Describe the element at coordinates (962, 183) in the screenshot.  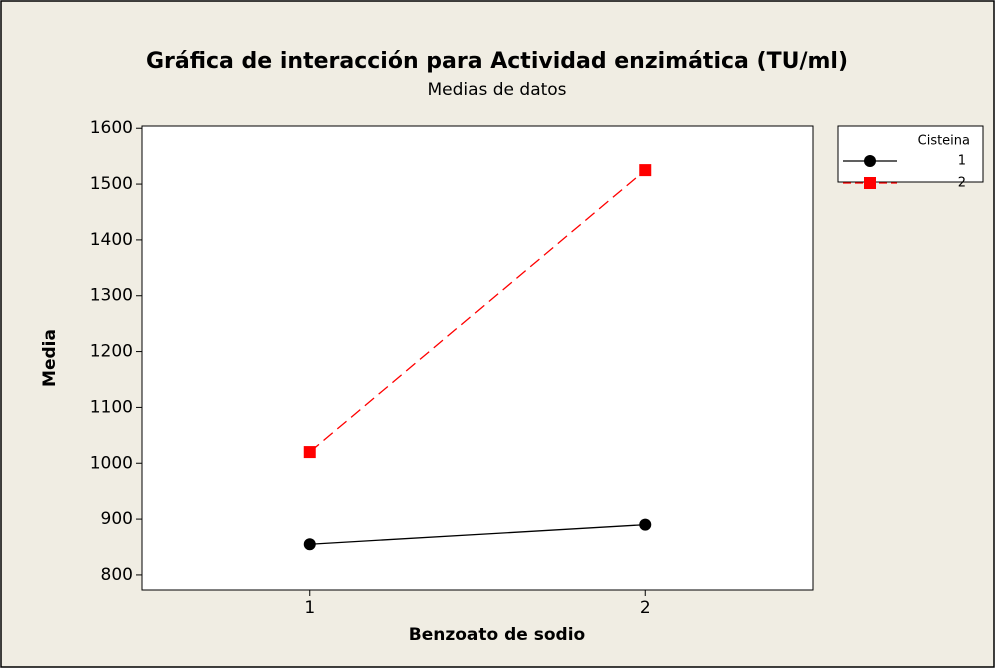
I see `legend-label: 2` at that location.